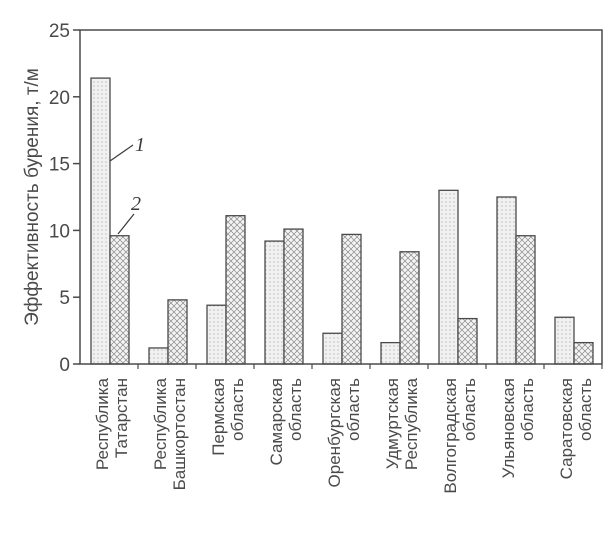 The image size is (615, 545). I want to click on y-tick-label: 20, so click(59, 98).